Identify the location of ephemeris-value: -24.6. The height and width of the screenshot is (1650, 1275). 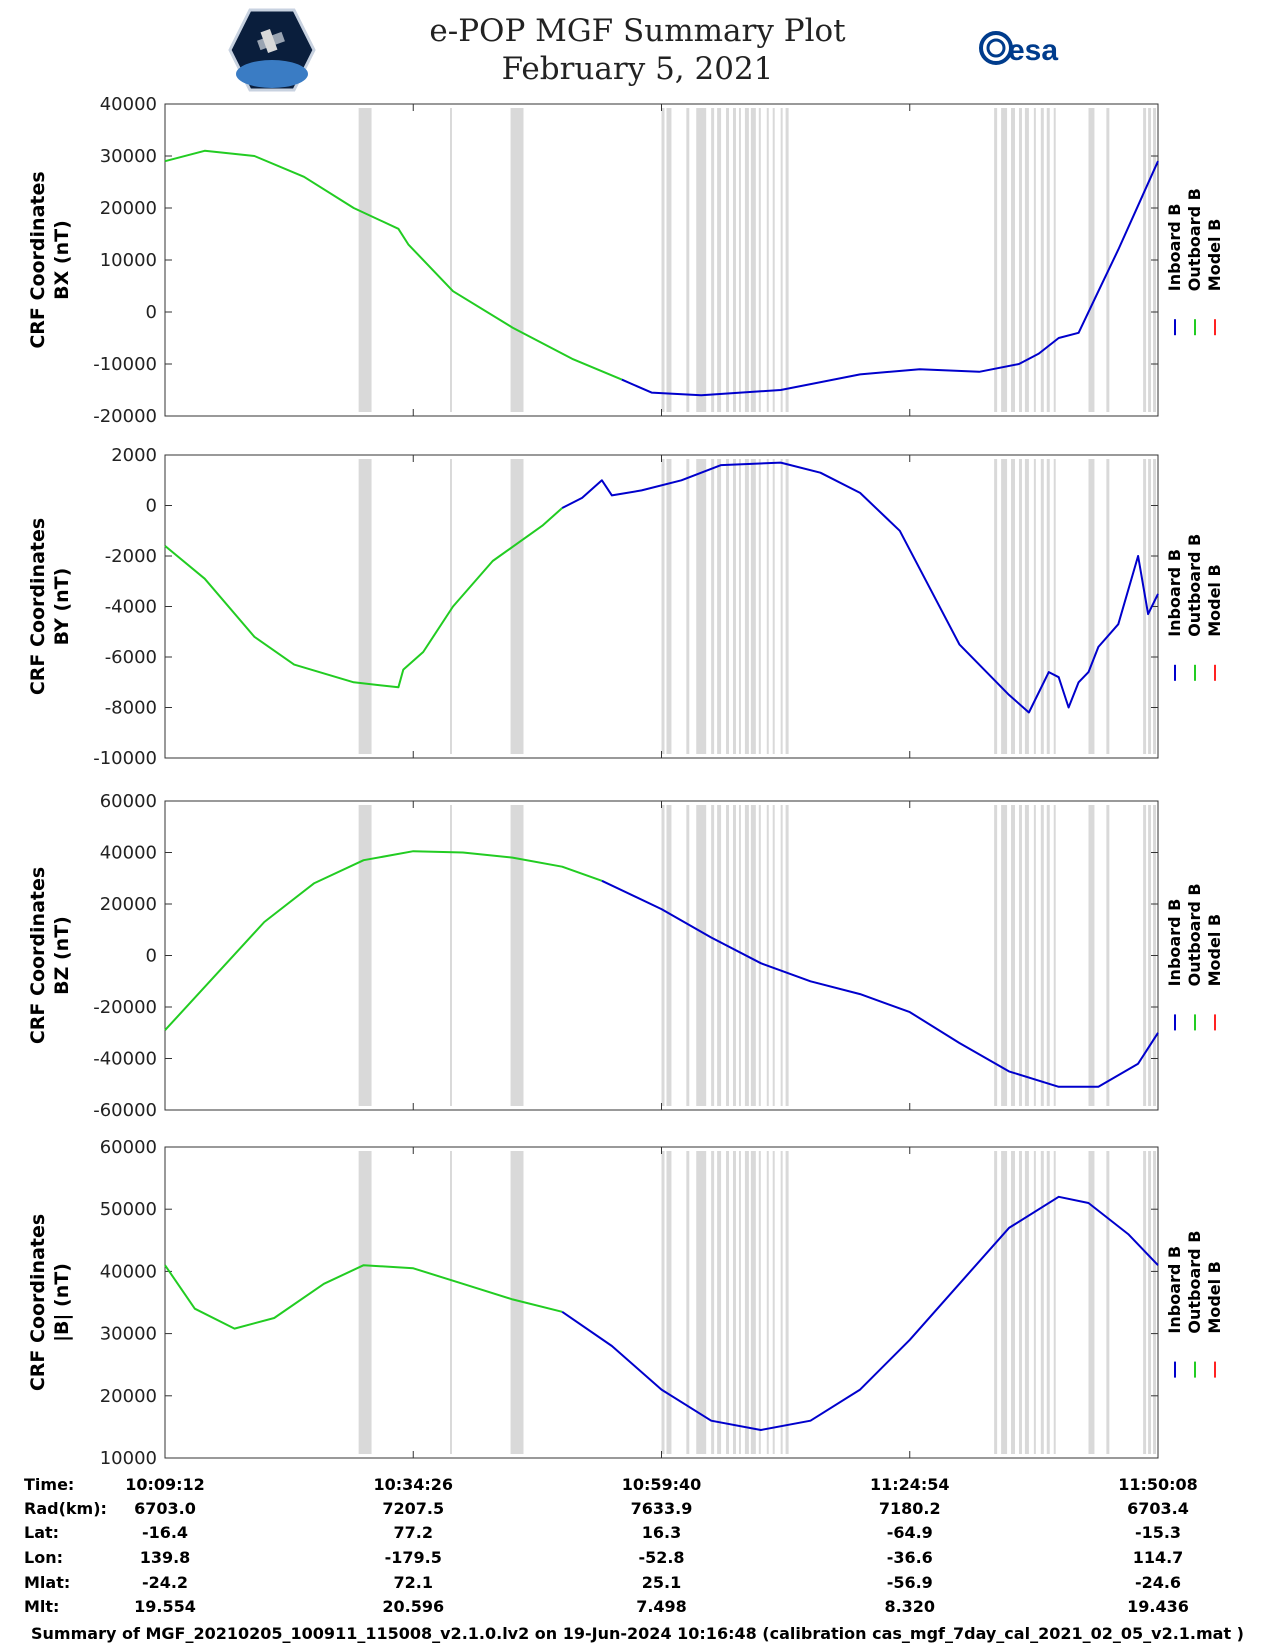
(1158, 1582).